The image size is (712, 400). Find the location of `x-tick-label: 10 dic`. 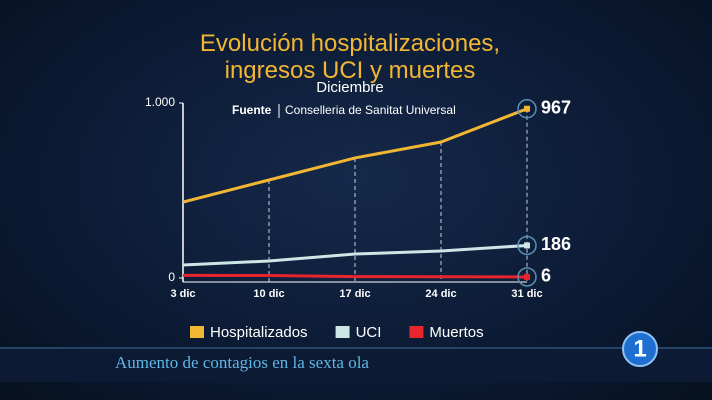

x-tick-label: 10 dic is located at coordinates (268, 294).